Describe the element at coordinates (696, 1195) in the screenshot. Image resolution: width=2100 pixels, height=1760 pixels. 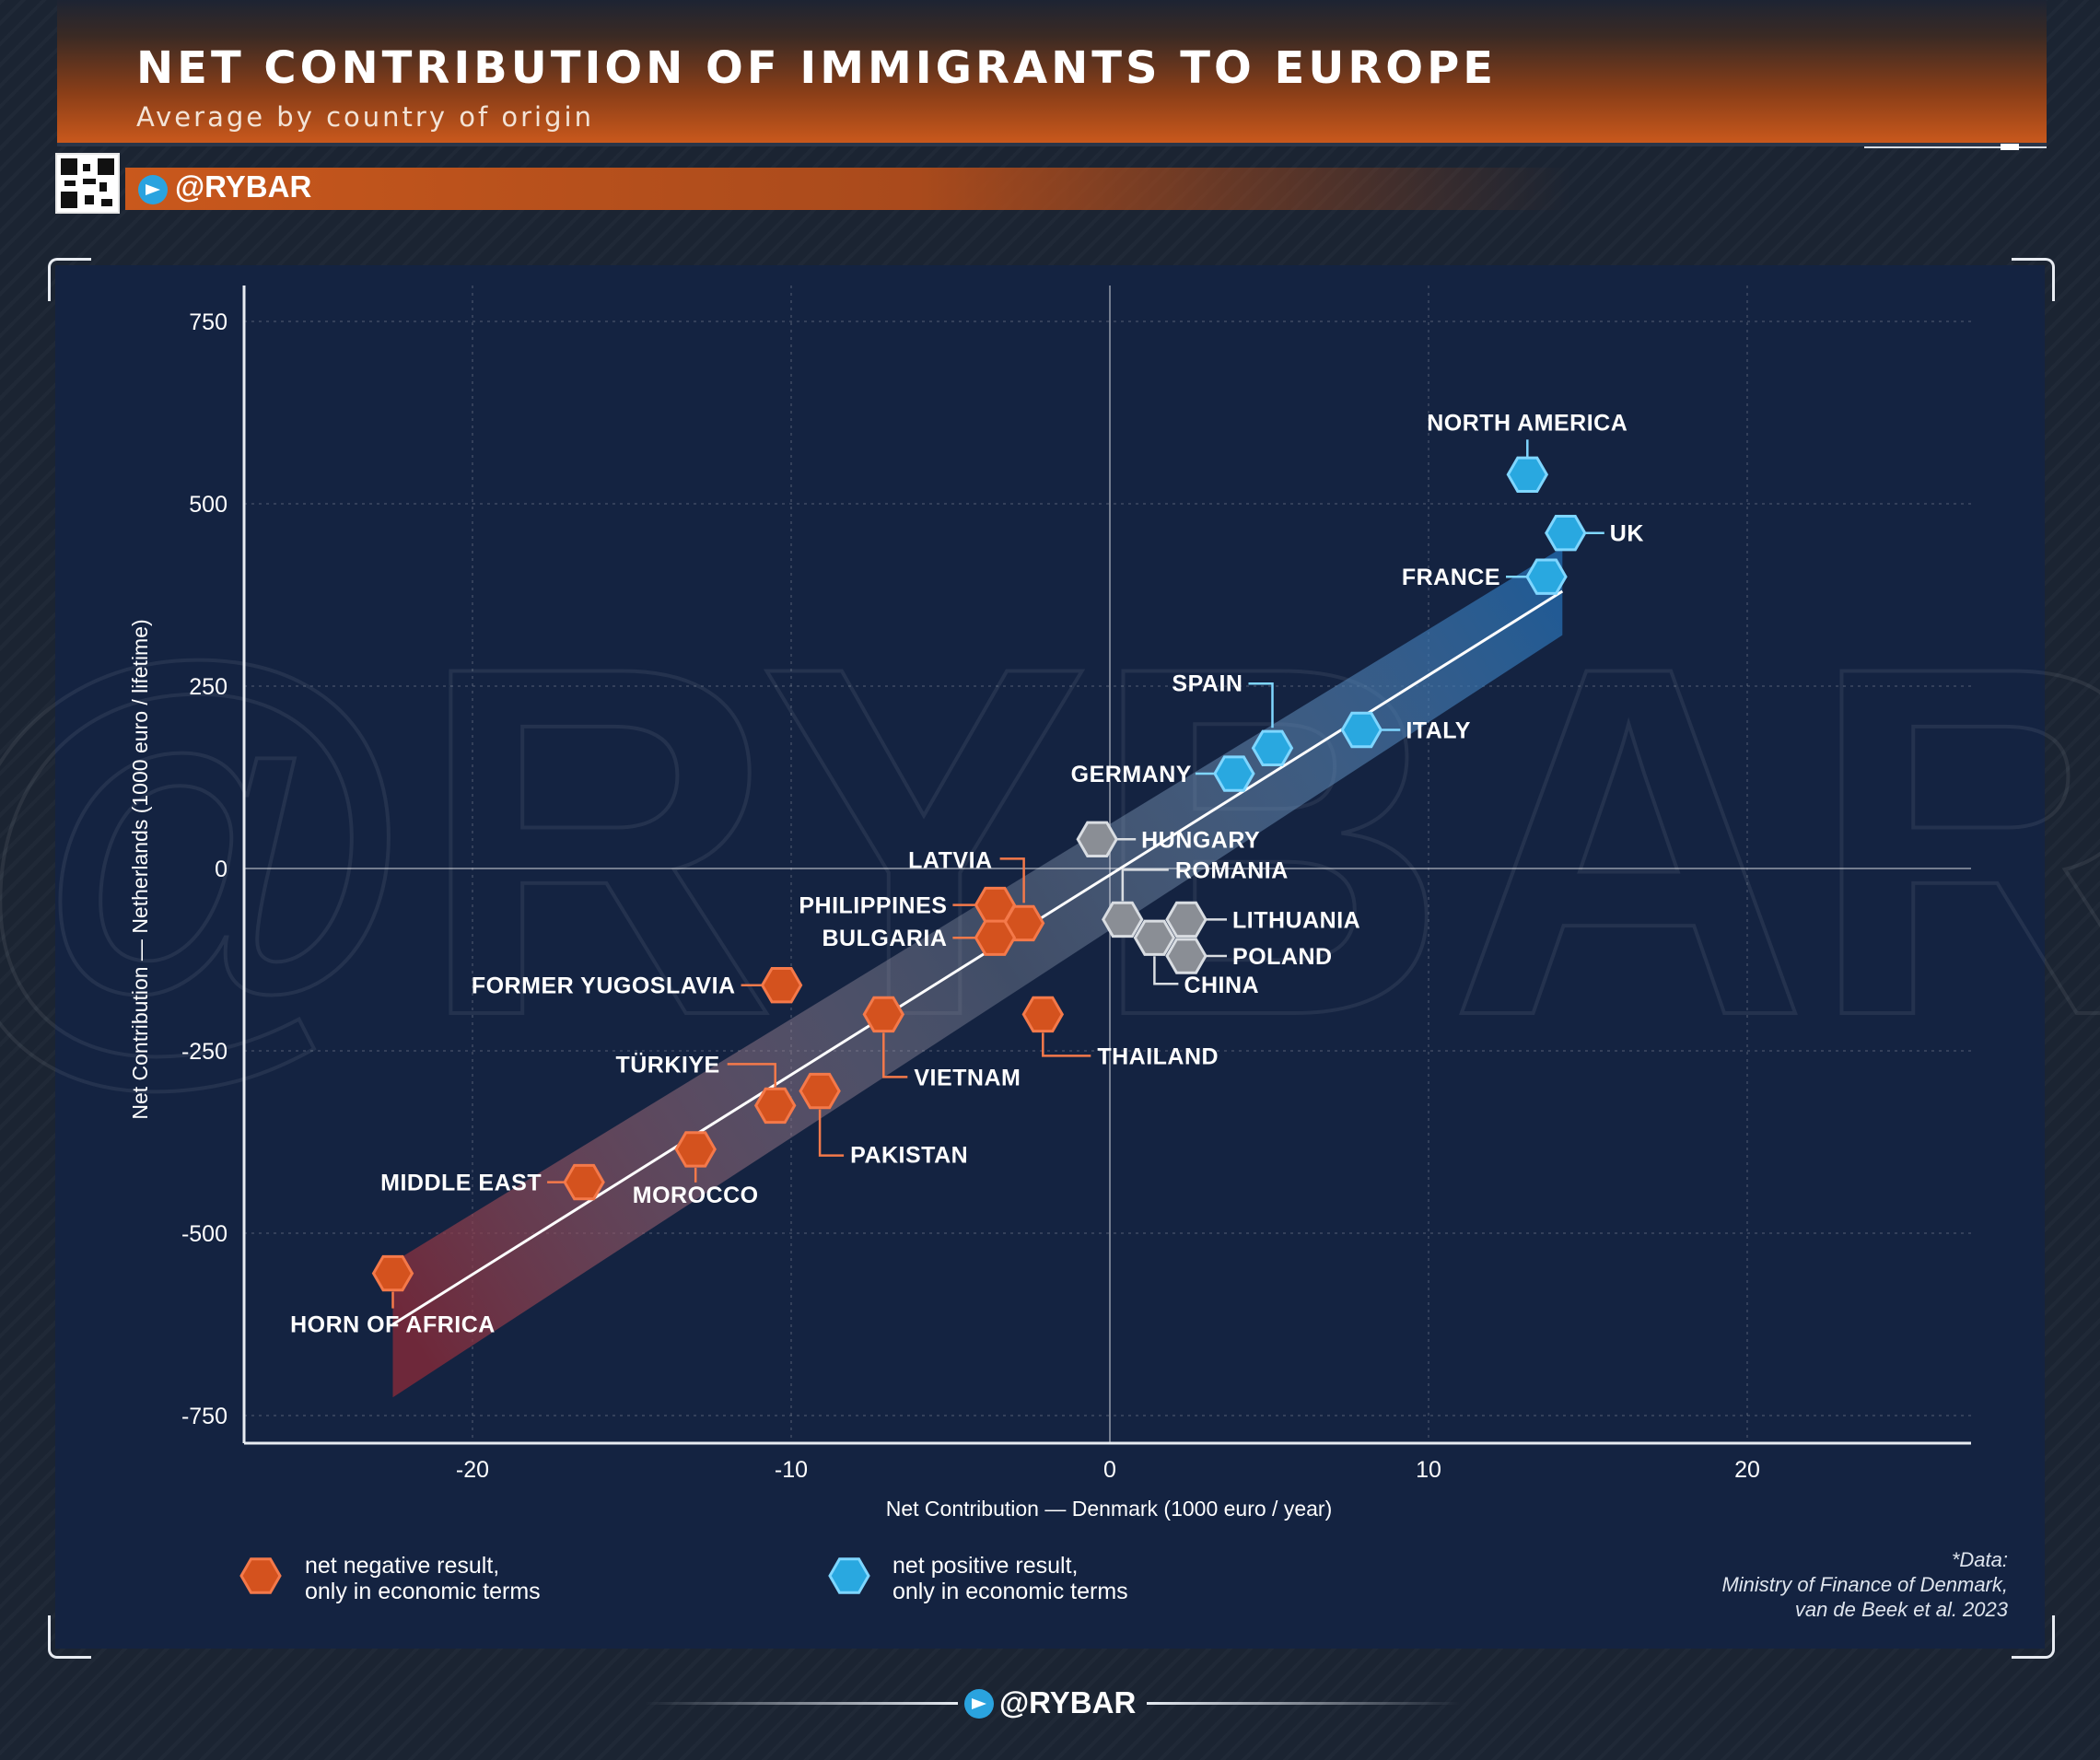
I see `label-morocco: MOROCCO` at that location.